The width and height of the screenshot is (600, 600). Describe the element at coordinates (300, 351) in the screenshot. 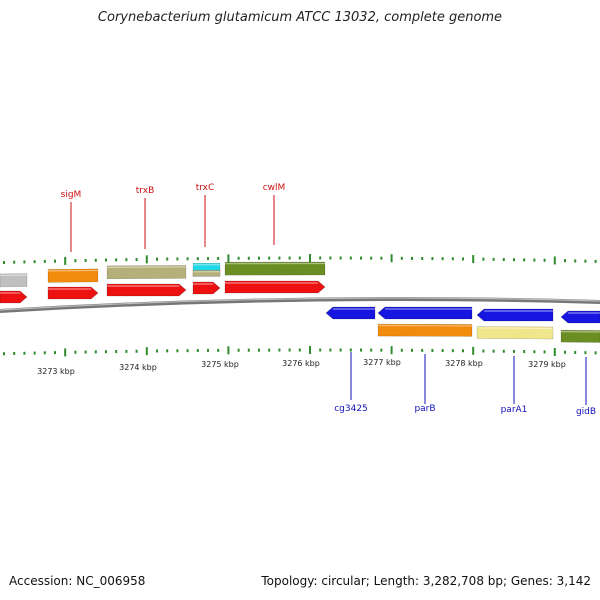

I see `inner-tick-track` at that location.